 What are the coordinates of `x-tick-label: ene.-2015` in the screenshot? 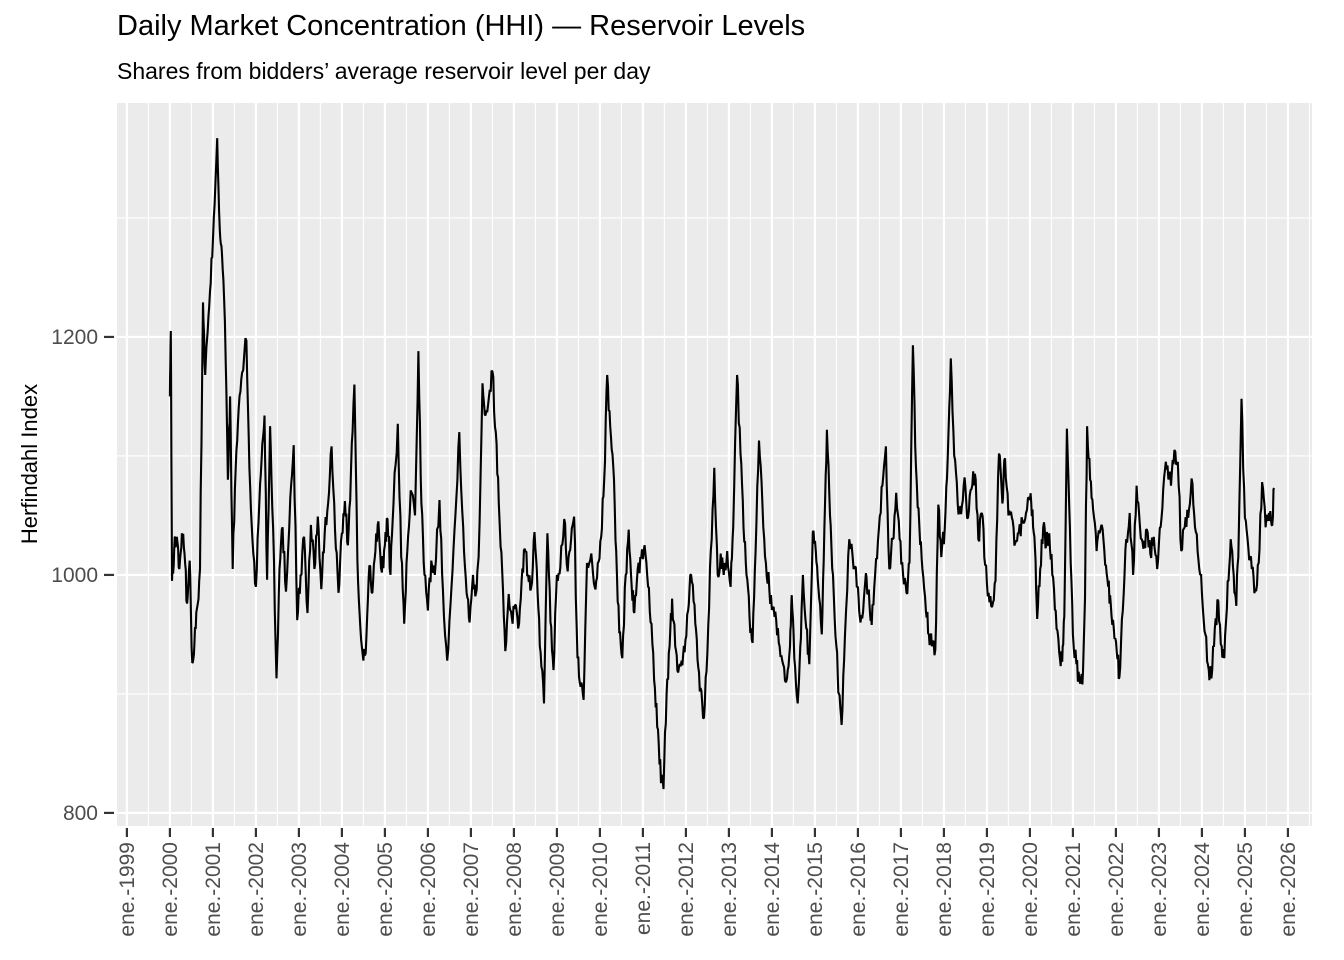 It's located at (815, 889).